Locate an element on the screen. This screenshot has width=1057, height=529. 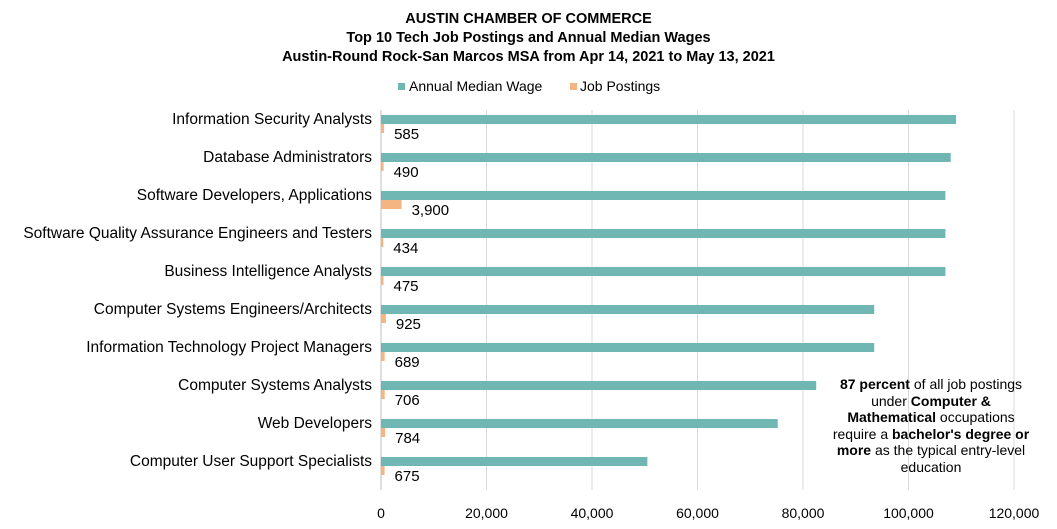
x-tick-label: 20,000 is located at coordinates (486, 513).